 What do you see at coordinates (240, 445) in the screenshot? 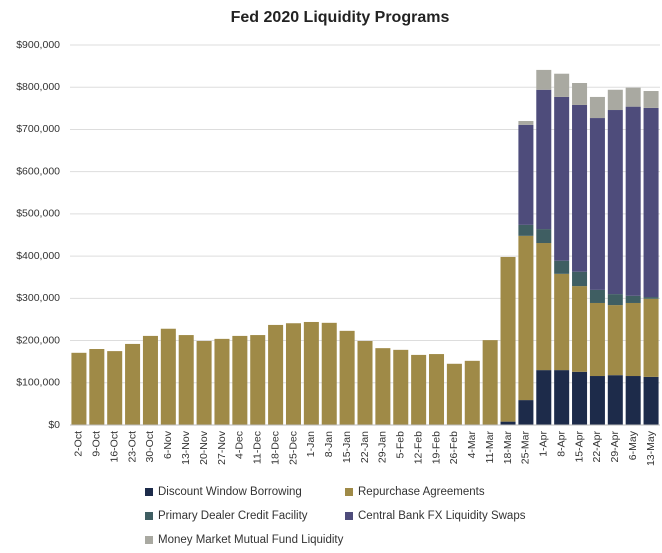
I see `x-tick-label: 4-Dec` at bounding box center [240, 445].